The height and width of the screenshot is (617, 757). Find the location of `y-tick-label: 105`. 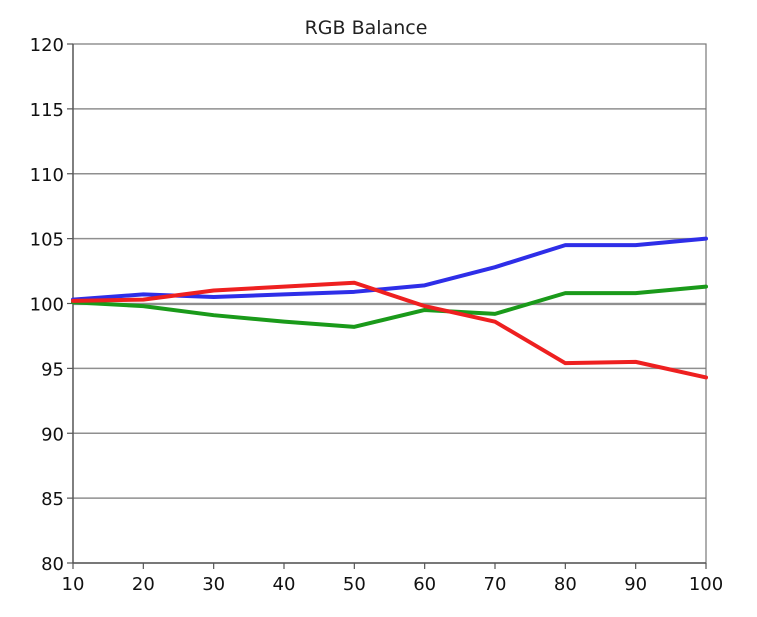

y-tick-label: 105 is located at coordinates (47, 240).